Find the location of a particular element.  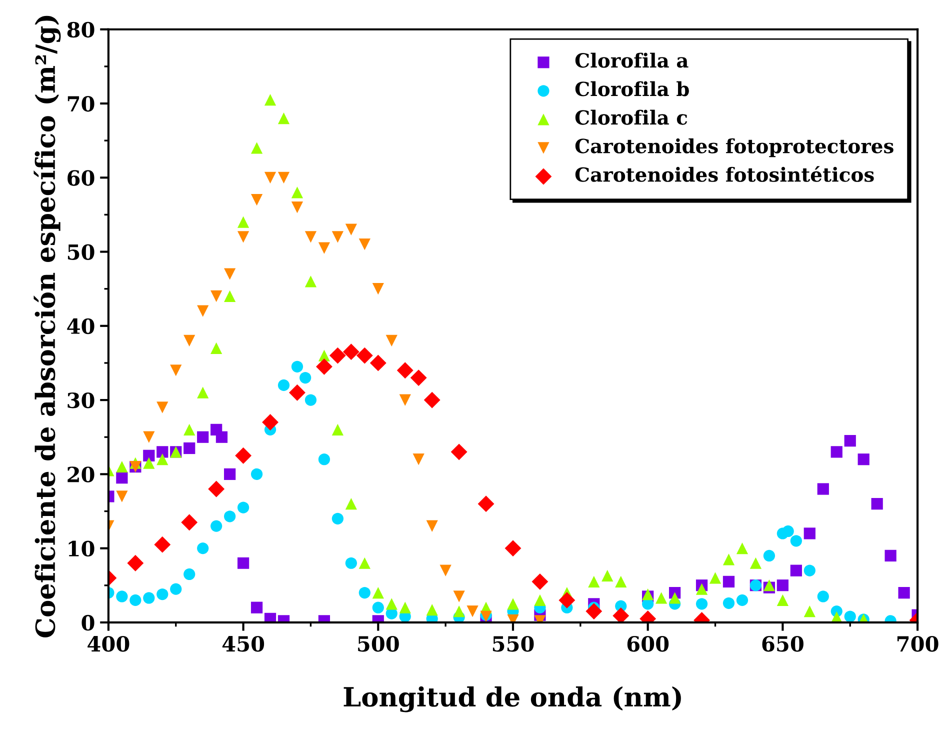

y-tick-label: 30 is located at coordinates (81, 400).